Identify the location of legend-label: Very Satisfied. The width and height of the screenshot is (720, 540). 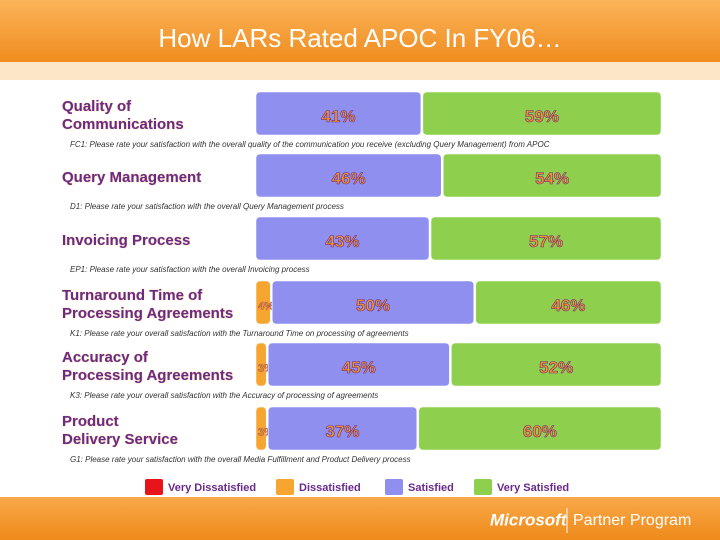
(533, 488).